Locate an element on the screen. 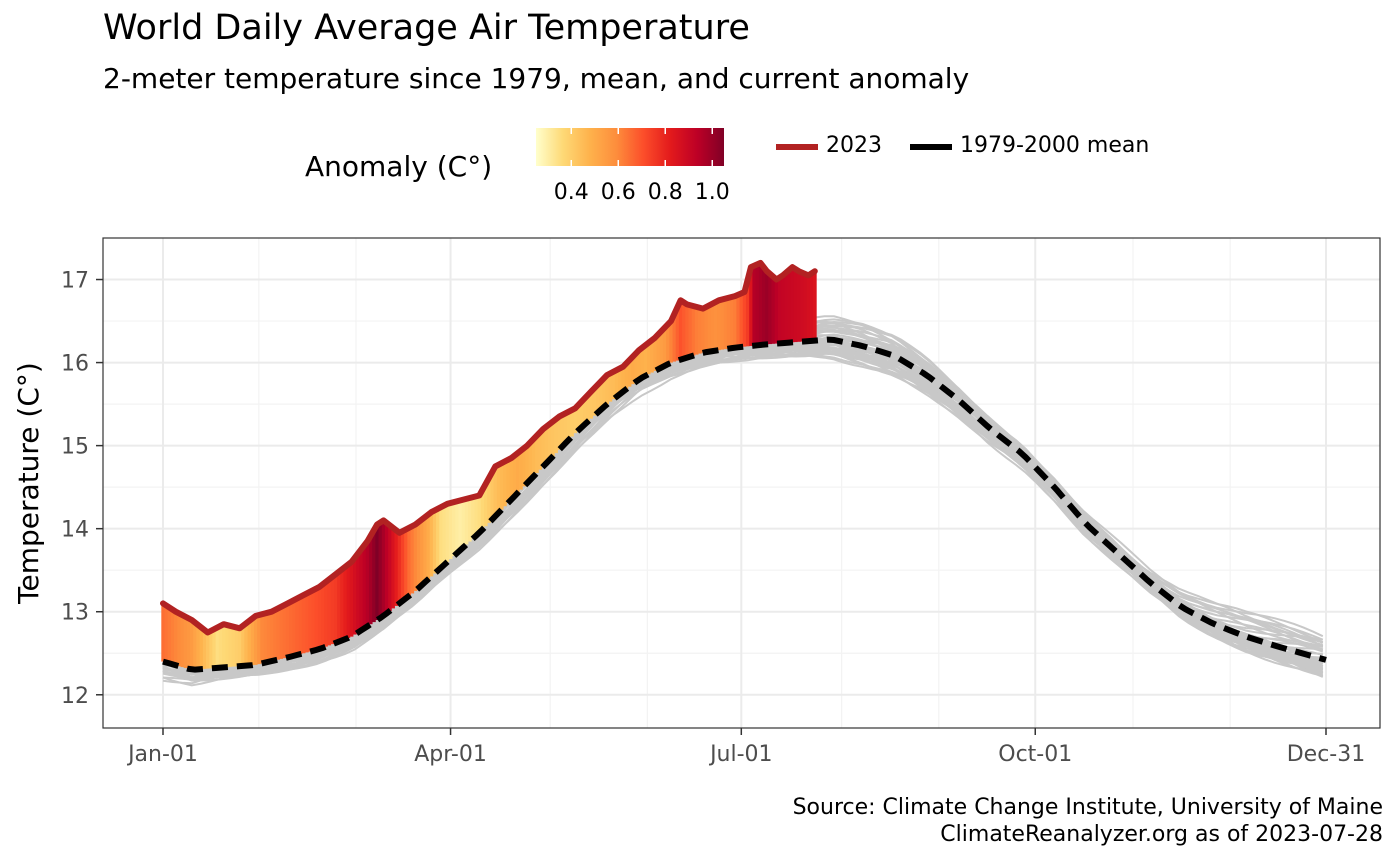 Image resolution: width=1400 pixels, height=866 pixels. colorbar-tick-label: 0.8 is located at coordinates (665, 192).